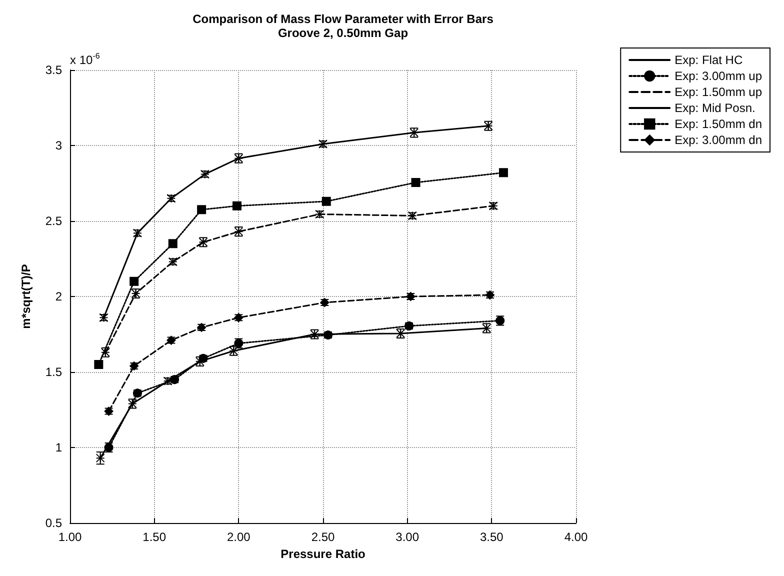 The width and height of the screenshot is (784, 576). What do you see at coordinates (323, 537) in the screenshot?
I see `x-tick-label: 2.50` at bounding box center [323, 537].